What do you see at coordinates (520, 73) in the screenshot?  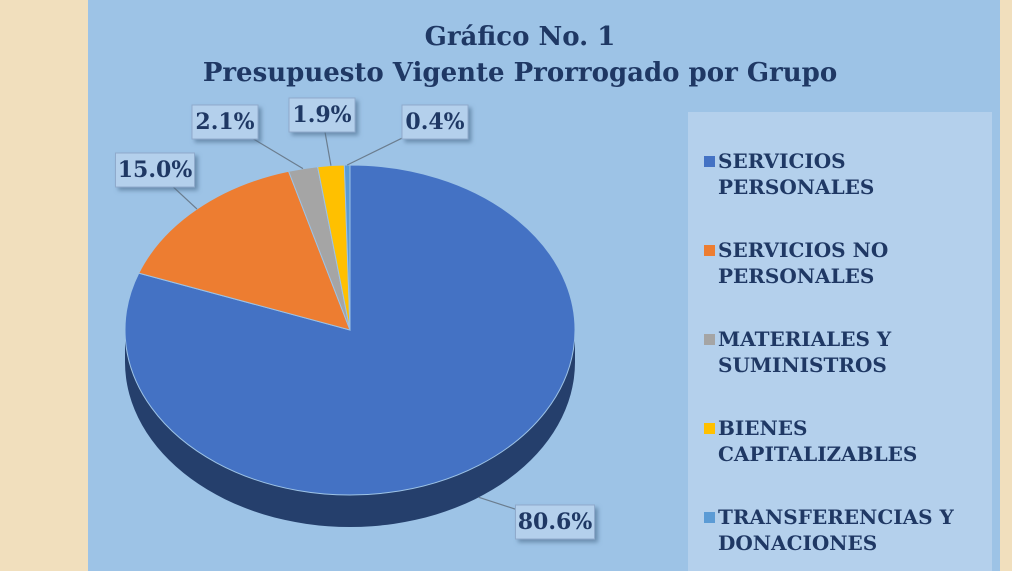 I see `chart-subtitle: Presupuesto Vigente Prorrogado por Grupo` at bounding box center [520, 73].